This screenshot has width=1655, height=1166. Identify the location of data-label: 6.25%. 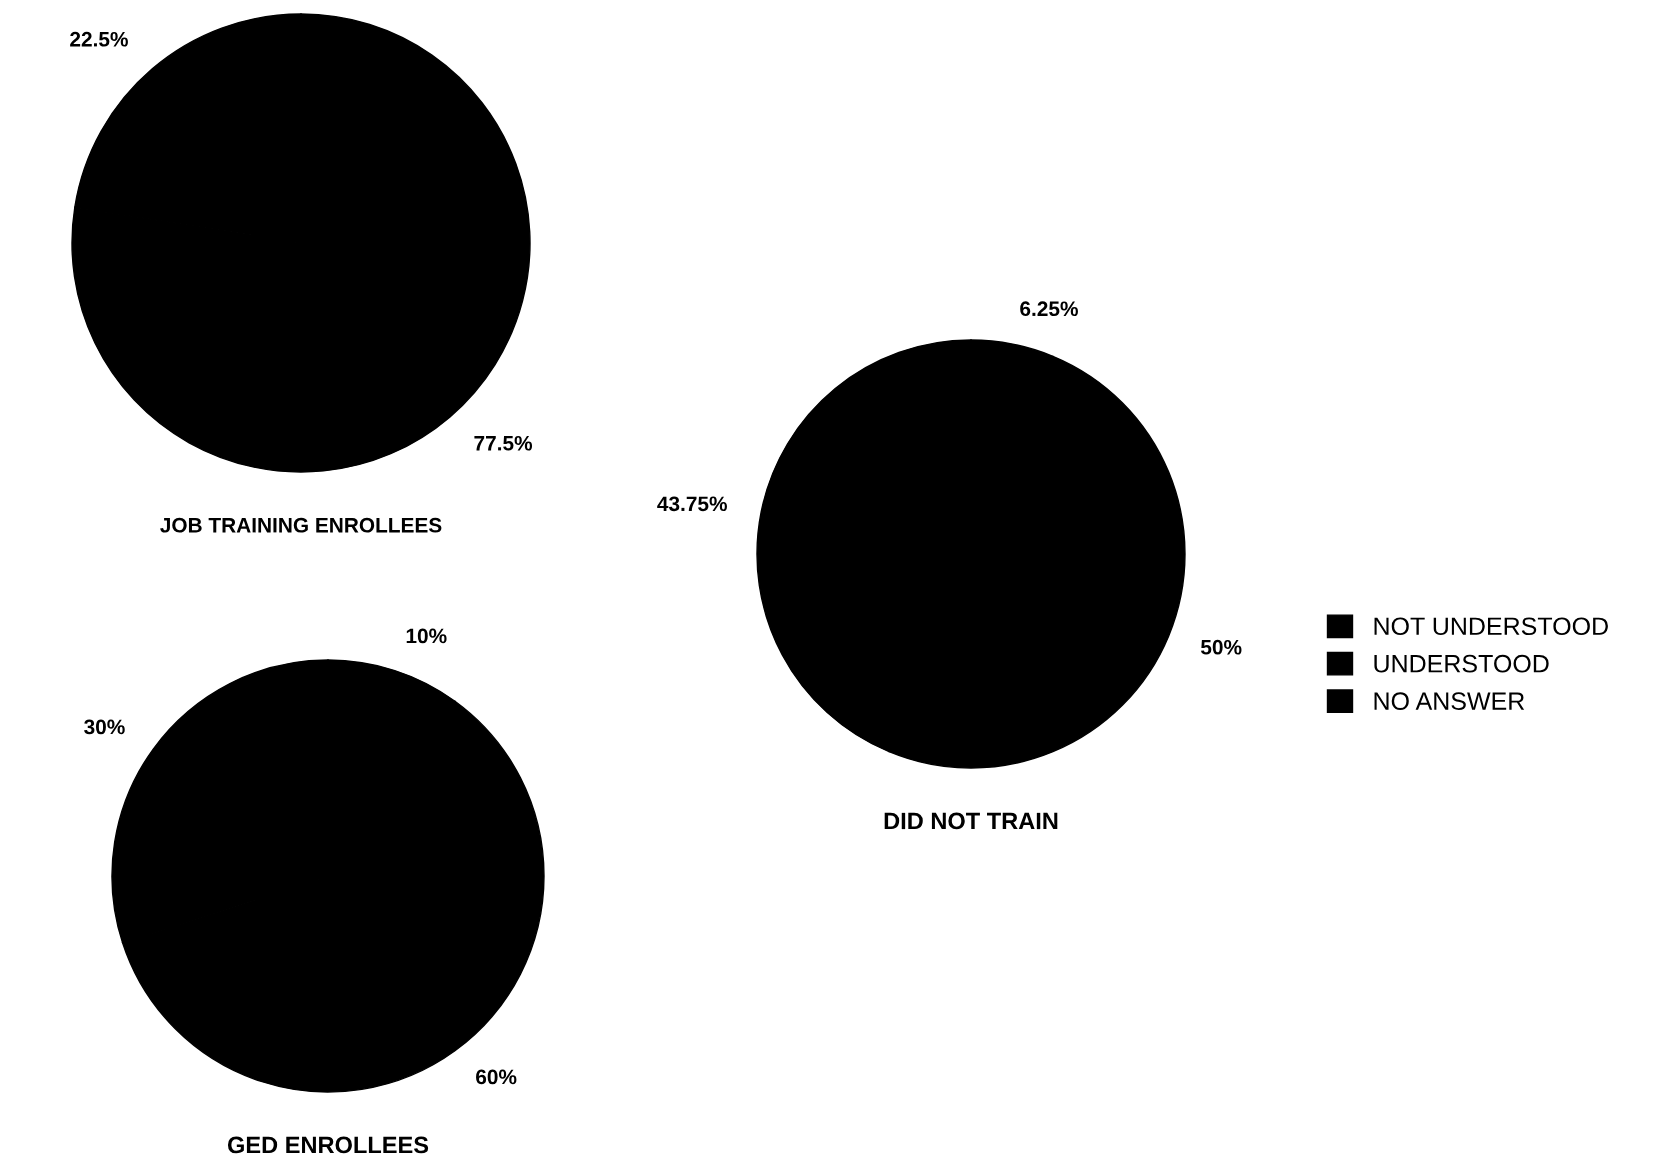
(1049, 309).